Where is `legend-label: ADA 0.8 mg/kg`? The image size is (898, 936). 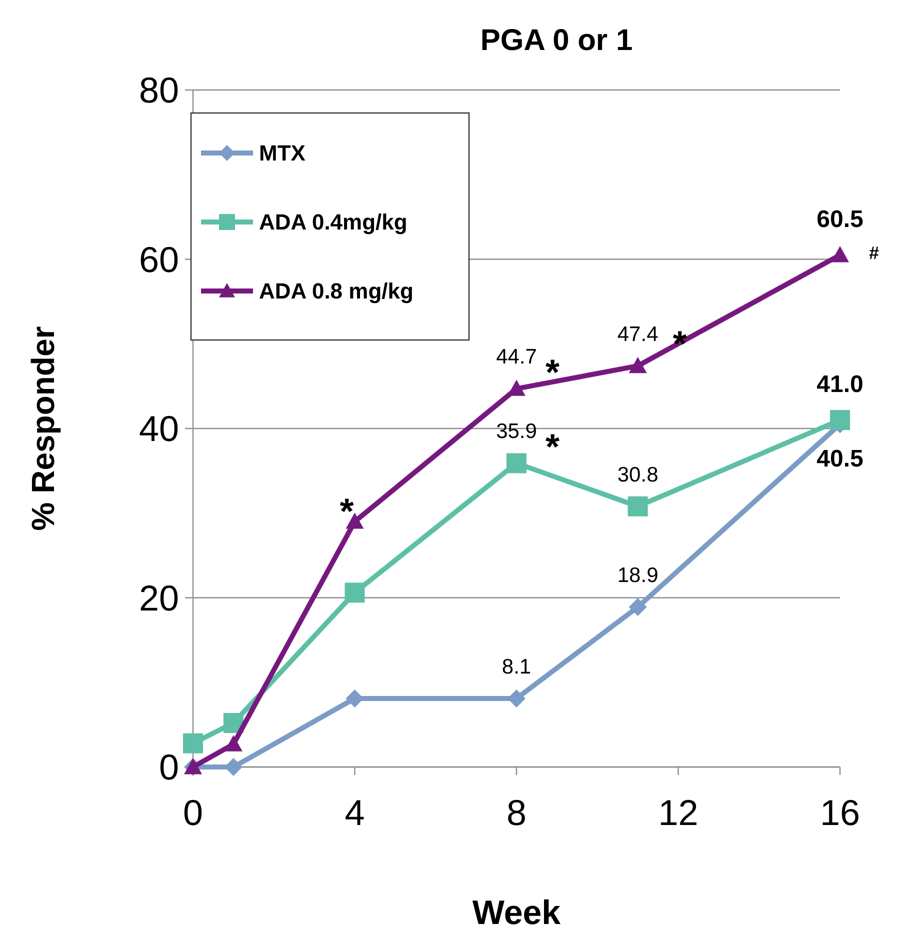
legend-label: ADA 0.8 mg/kg is located at coordinates (336, 291).